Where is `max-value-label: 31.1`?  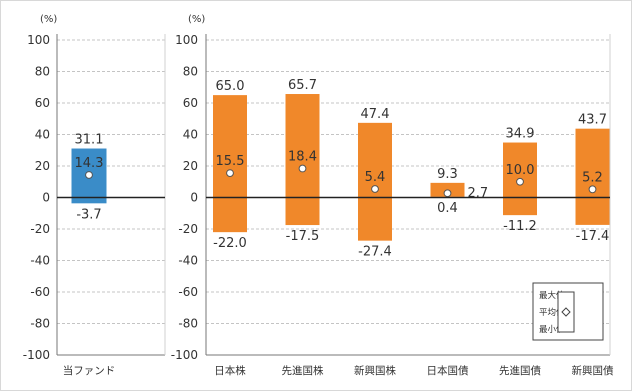 max-value-label: 31.1 is located at coordinates (89, 140).